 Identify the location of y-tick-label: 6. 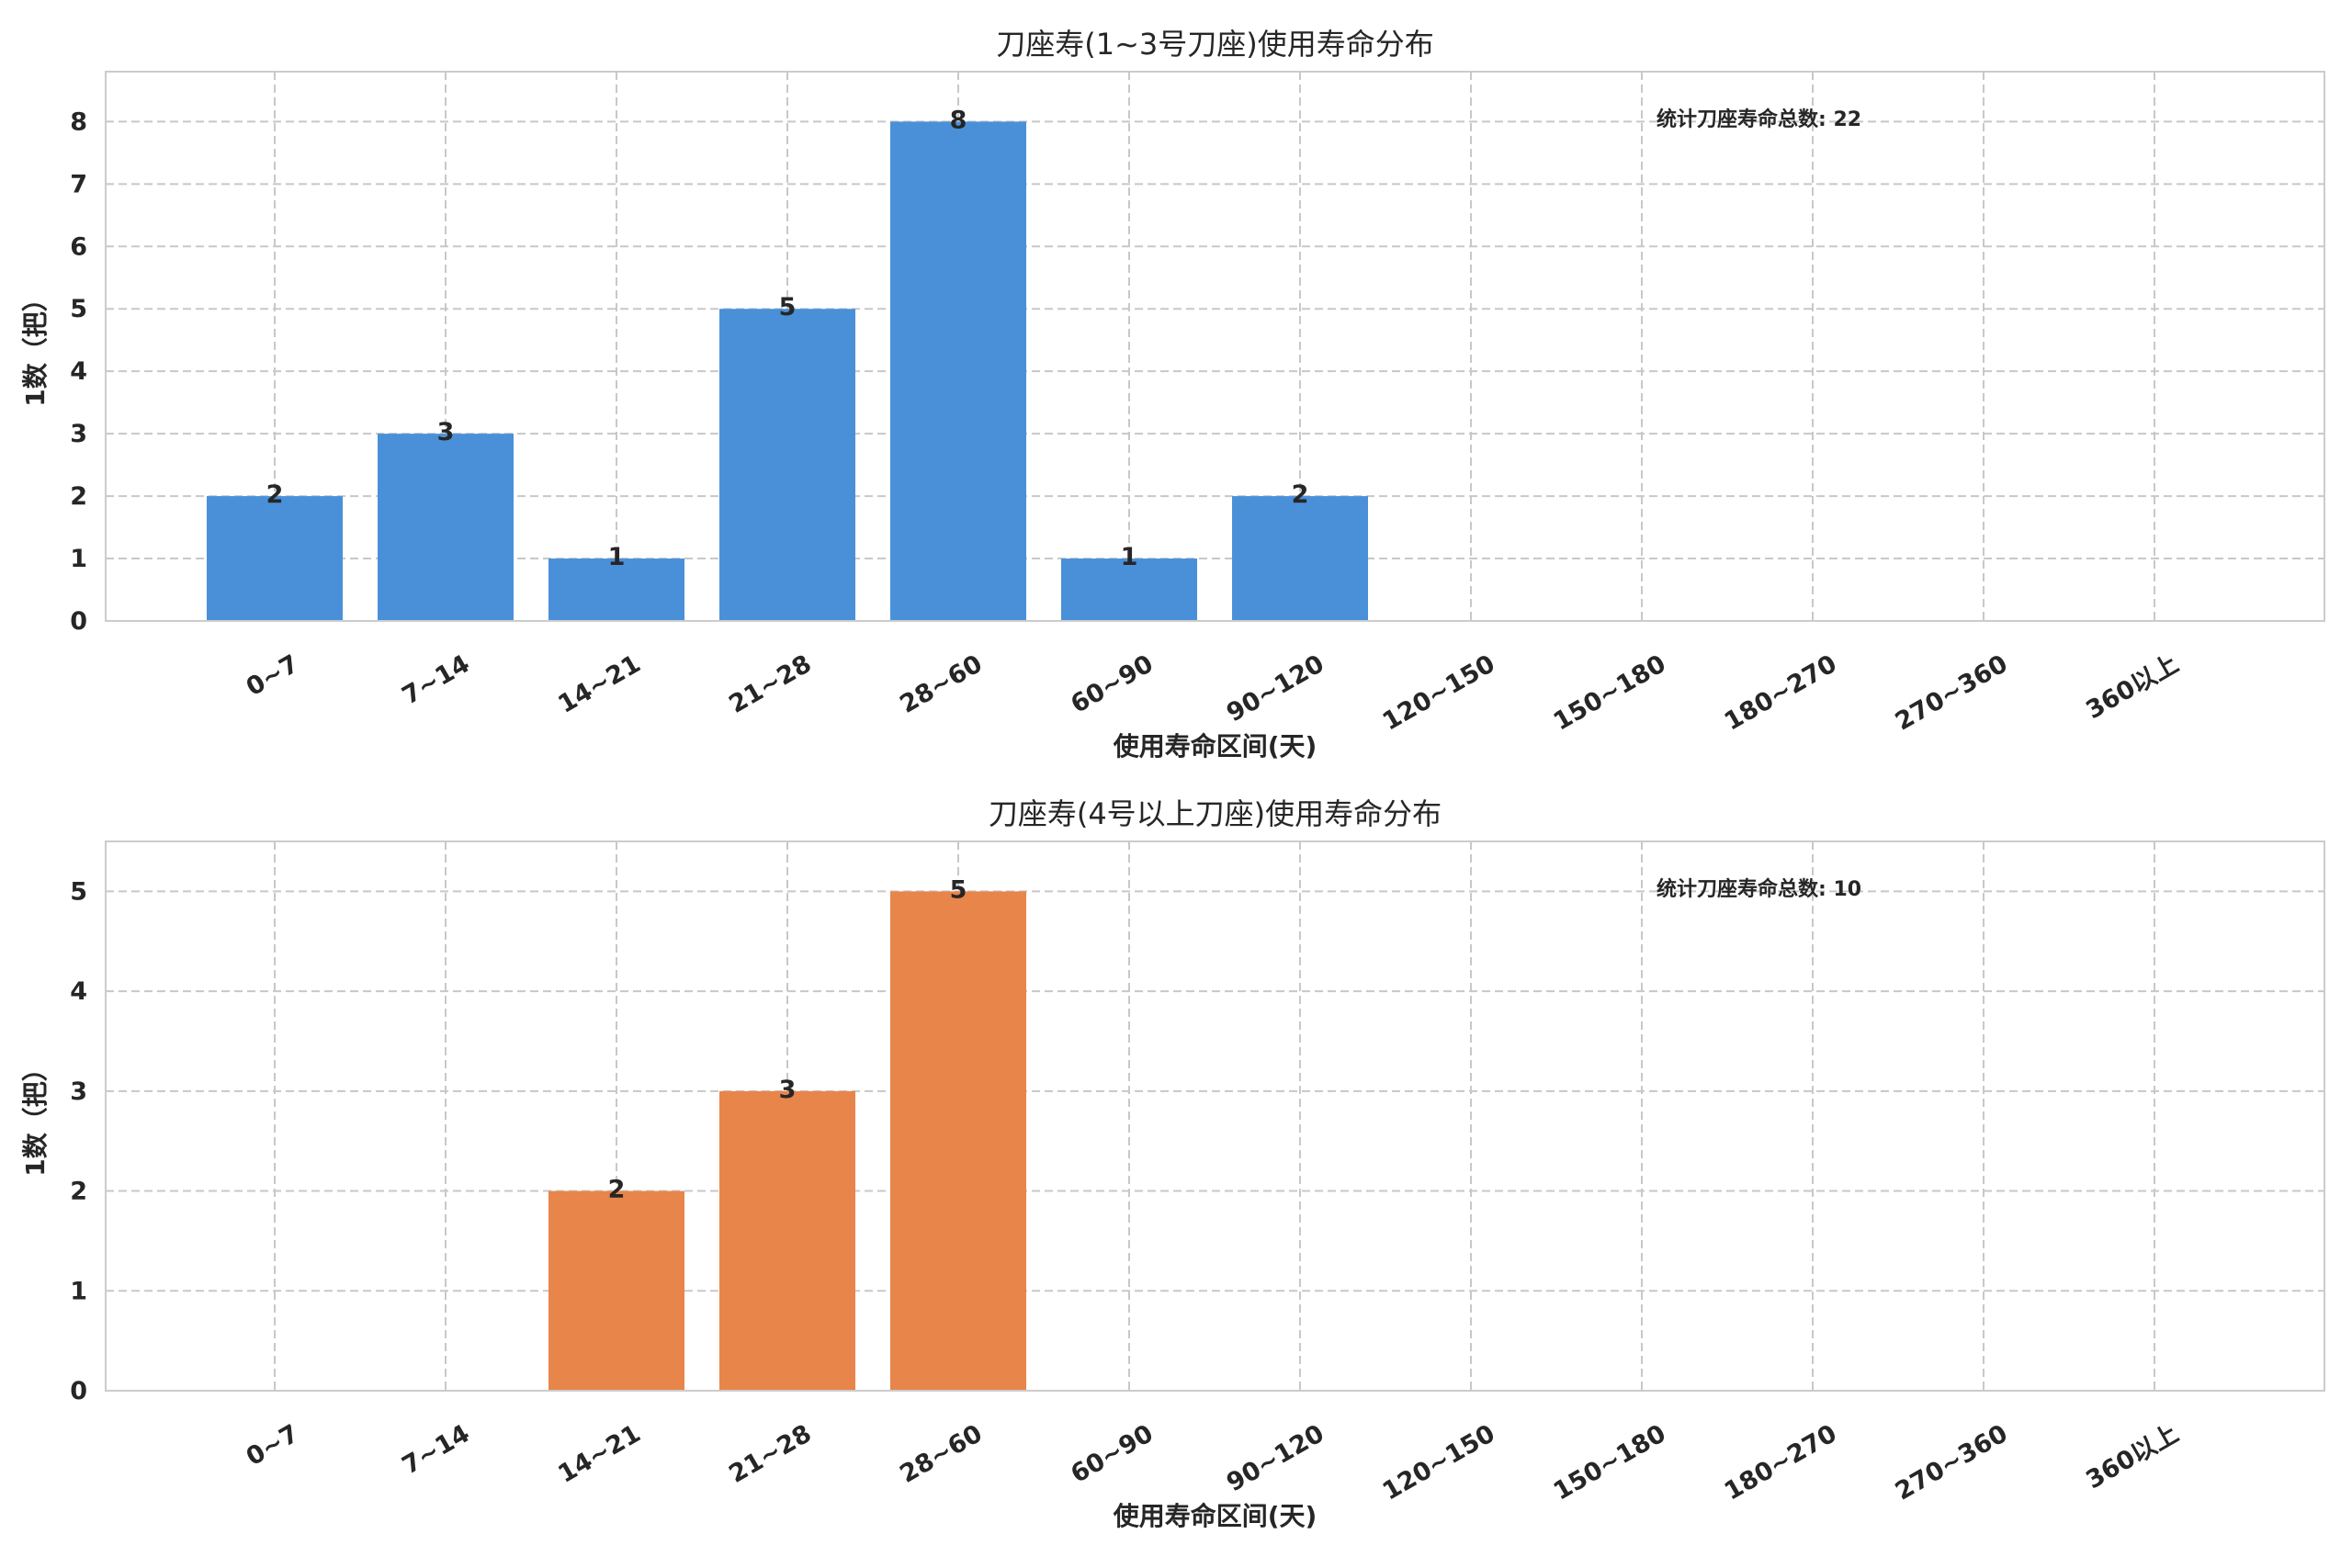
(79, 247).